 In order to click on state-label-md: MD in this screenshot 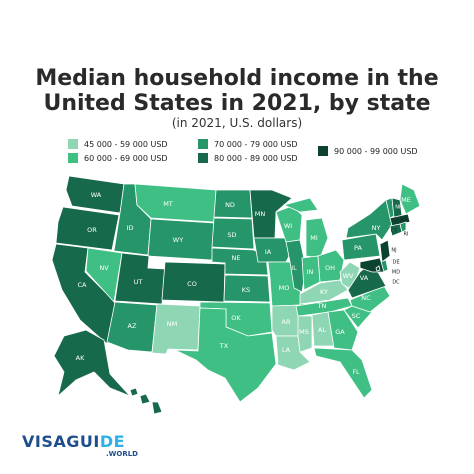, I will do `click(396, 273)`.